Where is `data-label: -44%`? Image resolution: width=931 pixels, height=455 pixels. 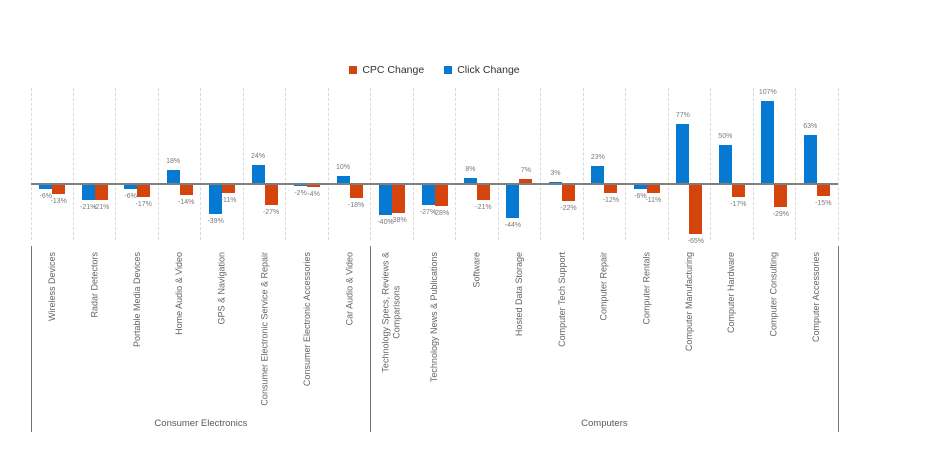
data-label: -44% is located at coordinates (513, 226).